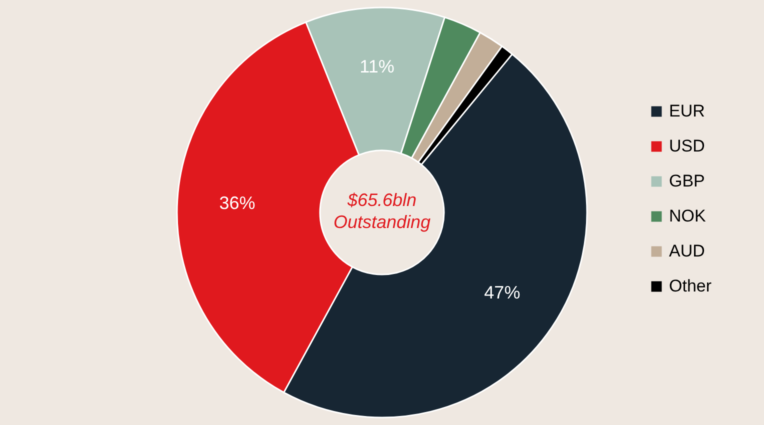  I want to click on legend-label: AUD, so click(687, 251).